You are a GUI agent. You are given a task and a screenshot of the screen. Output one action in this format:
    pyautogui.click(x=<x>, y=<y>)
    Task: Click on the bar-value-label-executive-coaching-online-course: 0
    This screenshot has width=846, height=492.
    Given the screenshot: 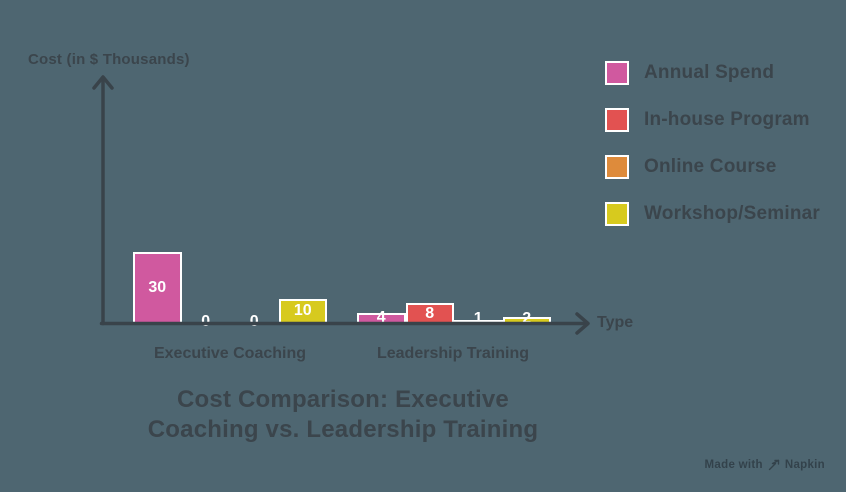 What is the action you would take?
    pyautogui.click(x=254, y=321)
    